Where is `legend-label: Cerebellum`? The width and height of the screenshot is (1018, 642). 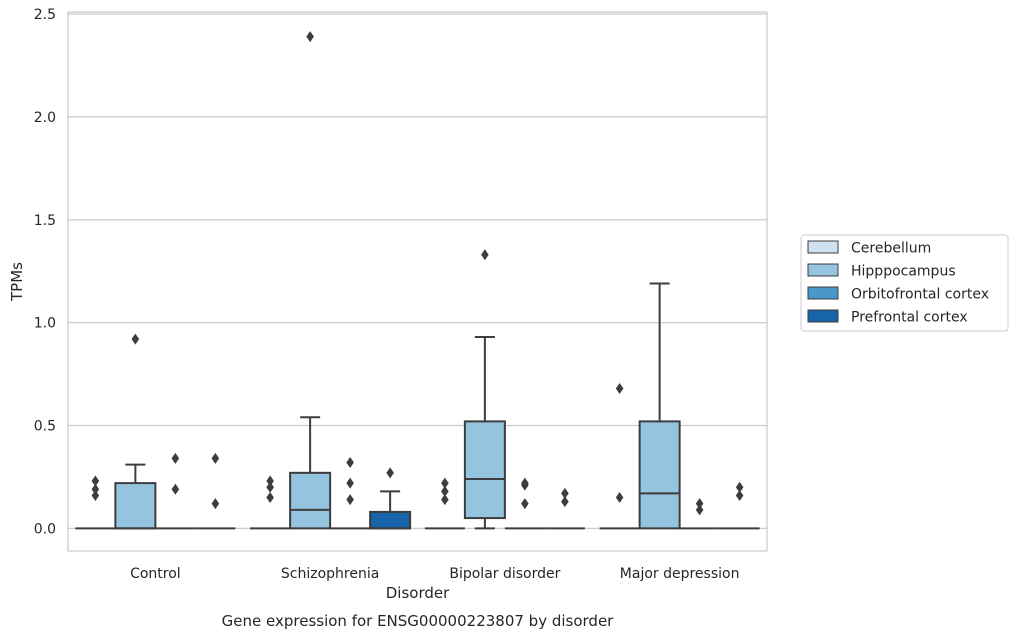
legend-label: Cerebellum is located at coordinates (891, 249).